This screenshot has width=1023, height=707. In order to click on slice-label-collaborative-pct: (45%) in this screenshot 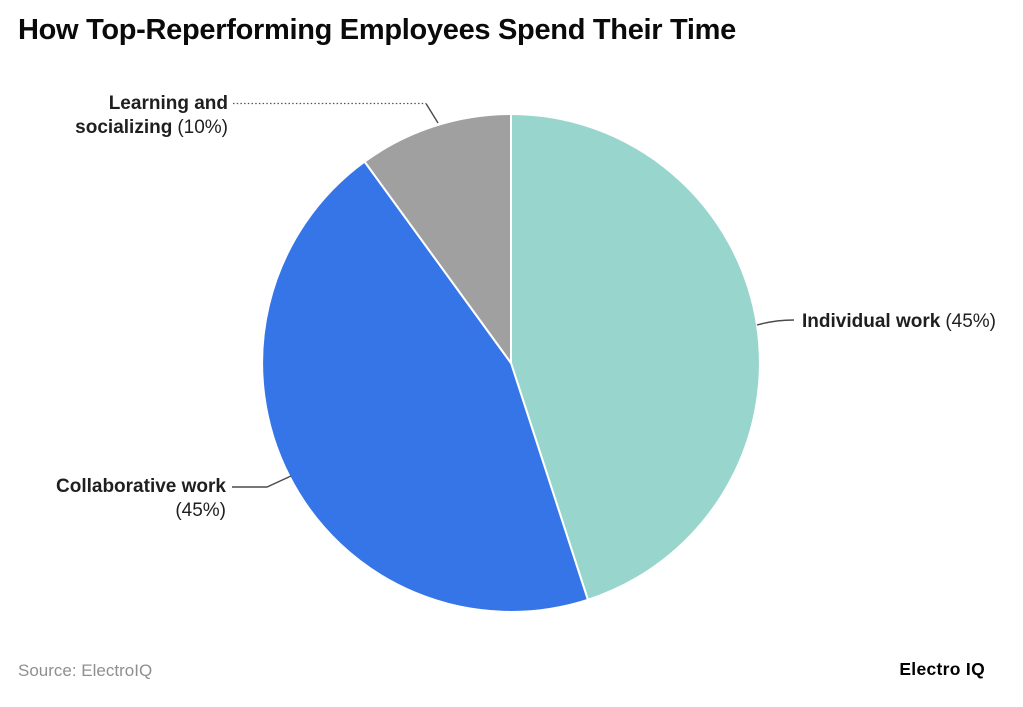, I will do `click(200, 510)`.